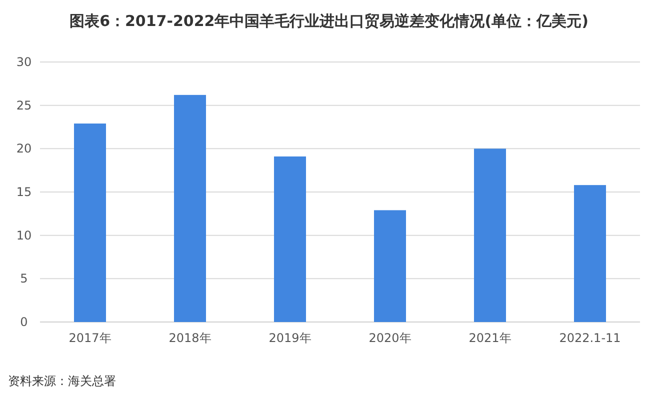  Describe the element at coordinates (290, 338) in the screenshot. I see `x-tick-label: 2019年` at that location.